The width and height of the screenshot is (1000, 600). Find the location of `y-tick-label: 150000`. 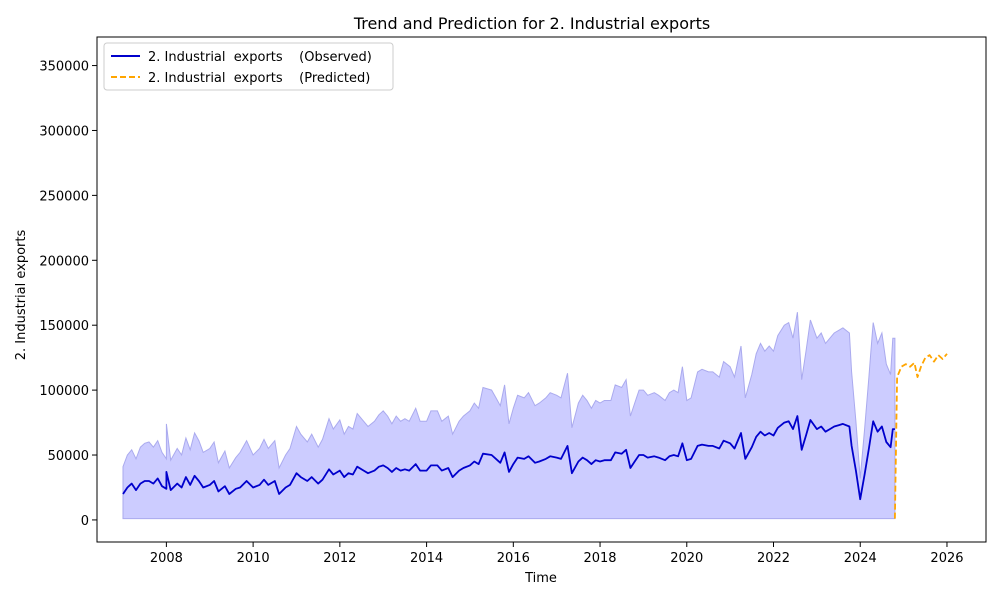

y-tick-label: 150000 is located at coordinates (64, 326).